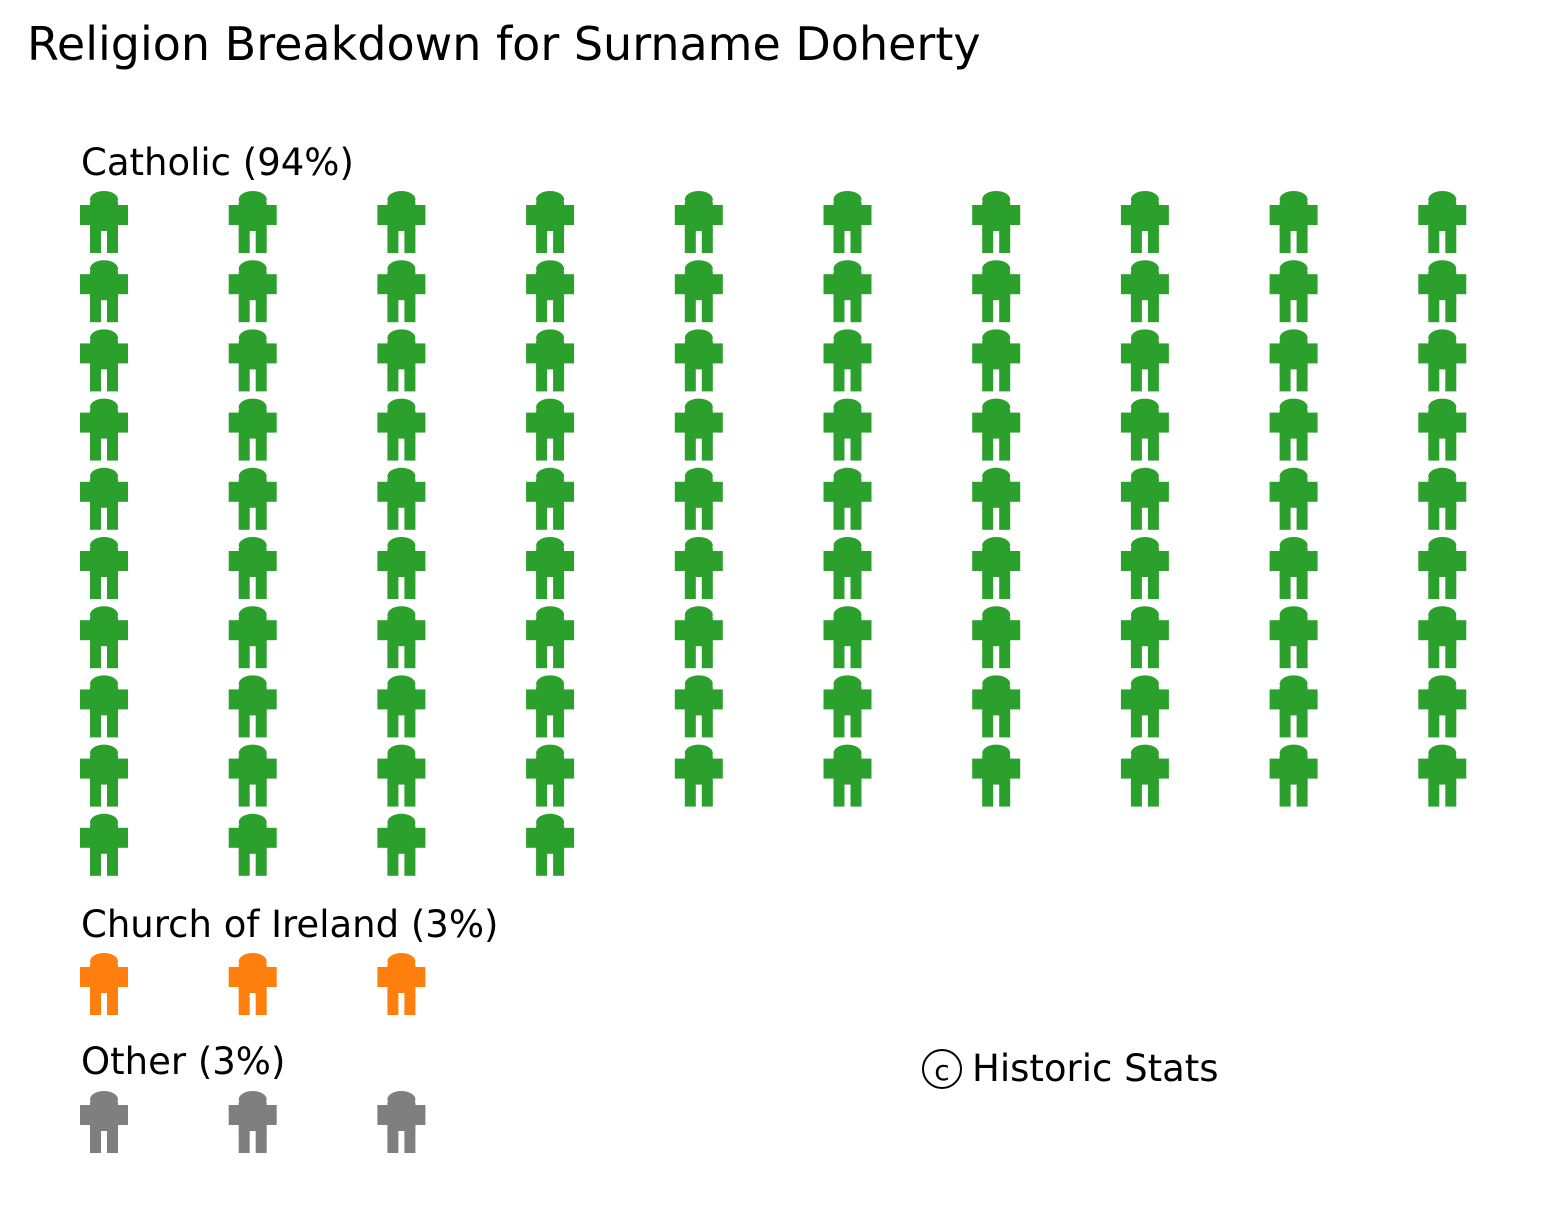  What do you see at coordinates (183, 1061) in the screenshot?
I see `group-label-other: Other (3%)` at bounding box center [183, 1061].